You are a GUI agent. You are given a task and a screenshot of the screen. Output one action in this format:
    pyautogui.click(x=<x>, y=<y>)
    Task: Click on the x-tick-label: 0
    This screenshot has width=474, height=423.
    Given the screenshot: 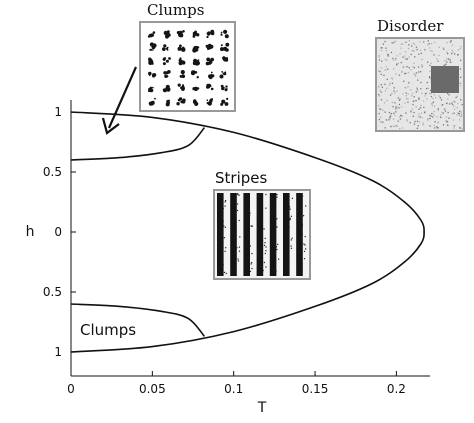 What is the action you would take?
    pyautogui.click(x=71, y=389)
    